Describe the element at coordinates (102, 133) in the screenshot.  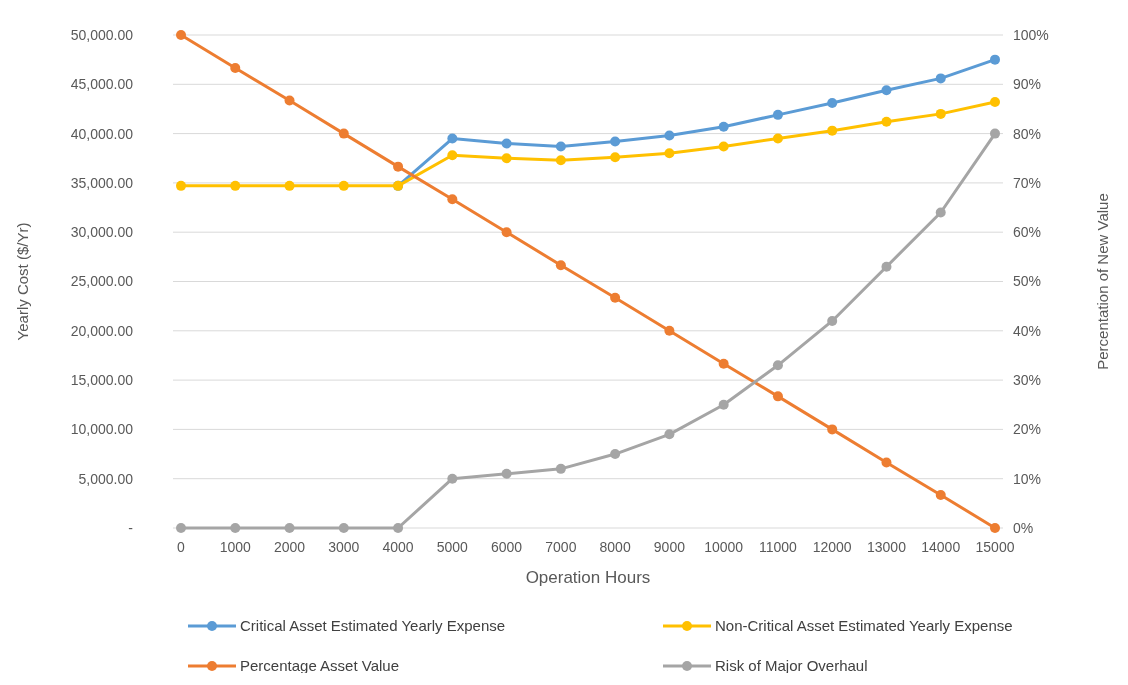
I see `y-tick-label: 40,000.00` at that location.